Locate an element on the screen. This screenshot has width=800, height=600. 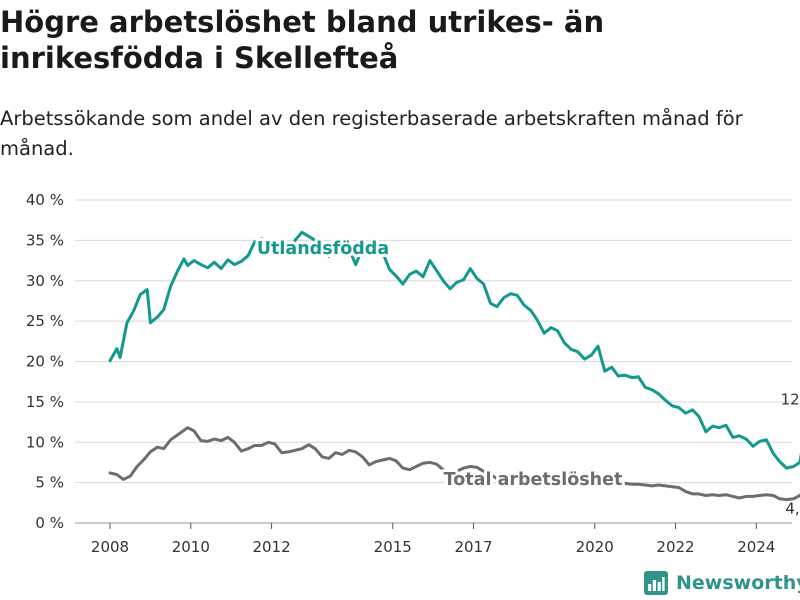
y-tick-label: 20 % is located at coordinates (45, 362).